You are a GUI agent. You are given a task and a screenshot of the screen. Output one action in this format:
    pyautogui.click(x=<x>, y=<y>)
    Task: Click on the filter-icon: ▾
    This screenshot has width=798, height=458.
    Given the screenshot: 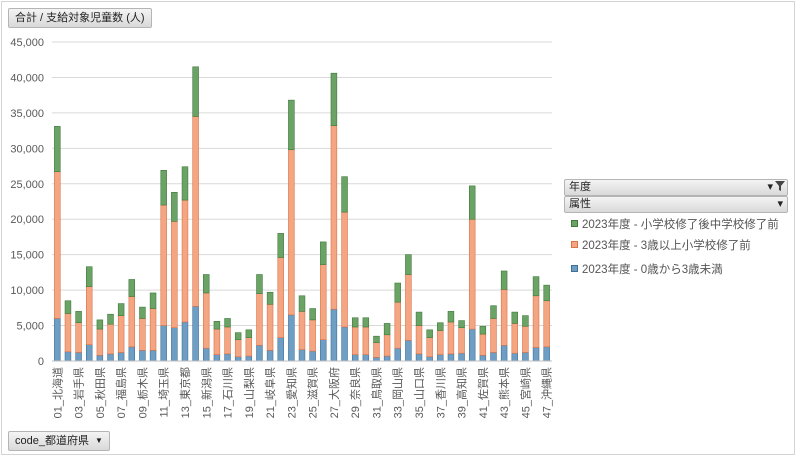 What is the action you would take?
    pyautogui.click(x=776, y=187)
    